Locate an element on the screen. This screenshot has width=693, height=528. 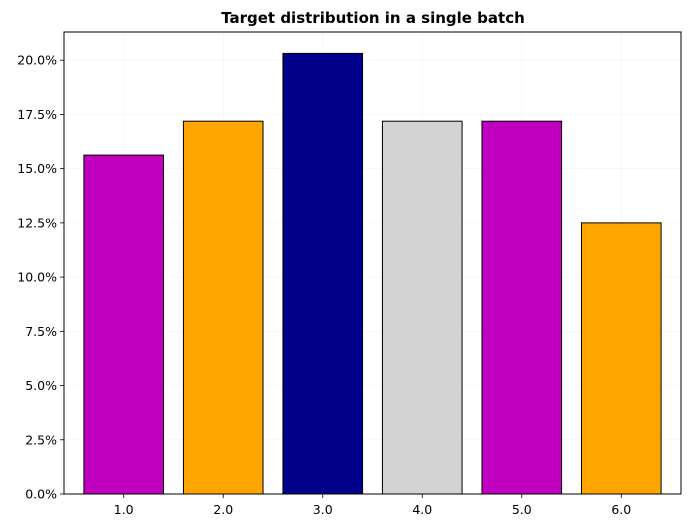
y-tick-label: 15.0% is located at coordinates (37, 168).